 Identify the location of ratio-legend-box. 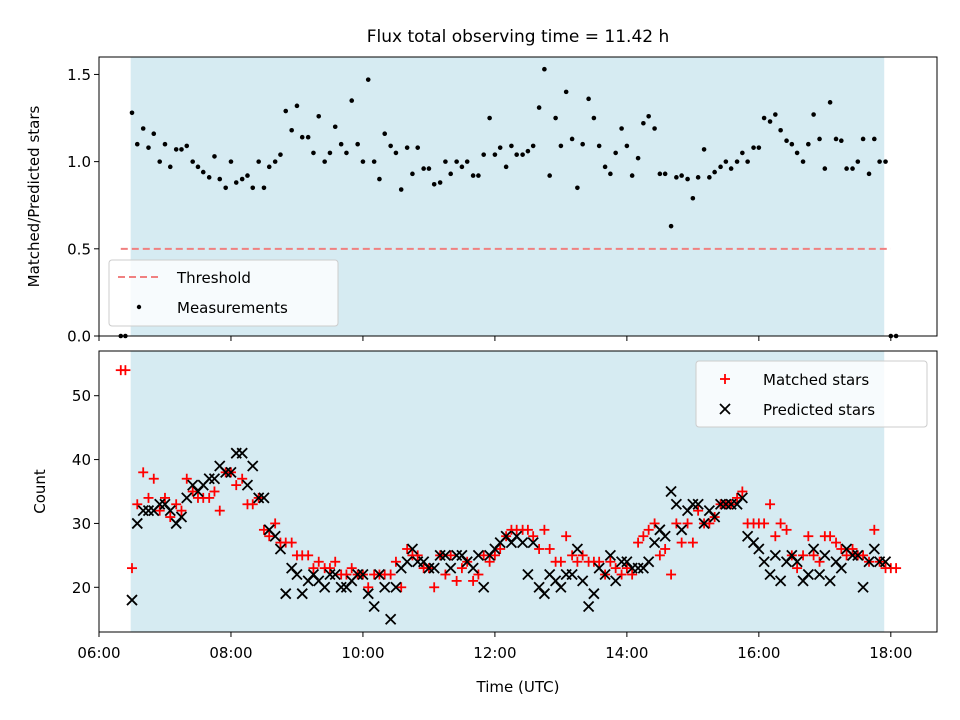
(223, 293).